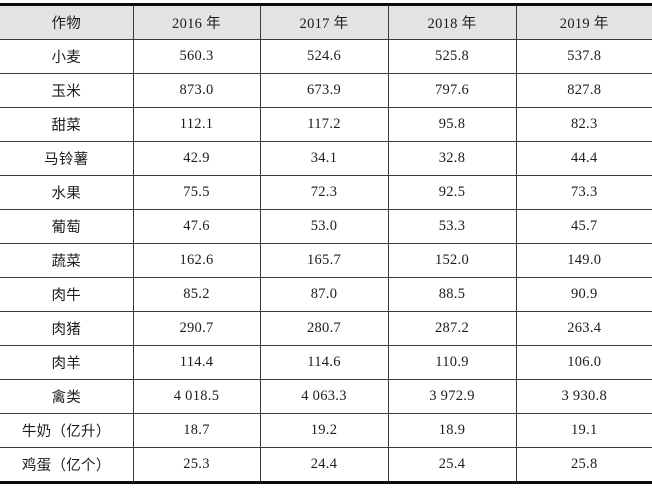  I want to click on table-row-potato: 马铃薯 42.9 34.1 32.8 44.4, so click(326, 158).